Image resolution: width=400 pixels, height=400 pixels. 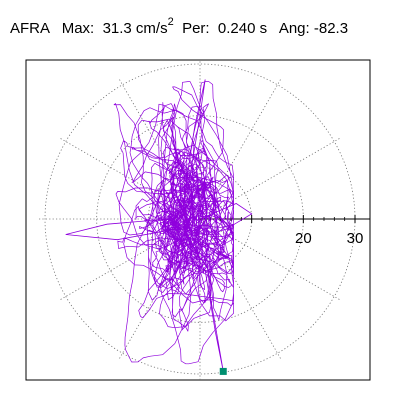 What do you see at coordinates (303, 238) in the screenshot?
I see `radial-tick-label-20: 20` at bounding box center [303, 238].